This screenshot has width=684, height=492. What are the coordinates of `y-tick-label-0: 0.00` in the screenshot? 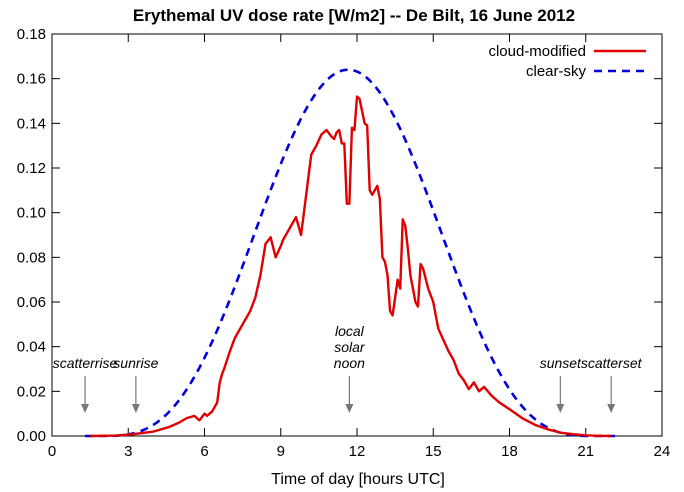 It's located at (31, 436).